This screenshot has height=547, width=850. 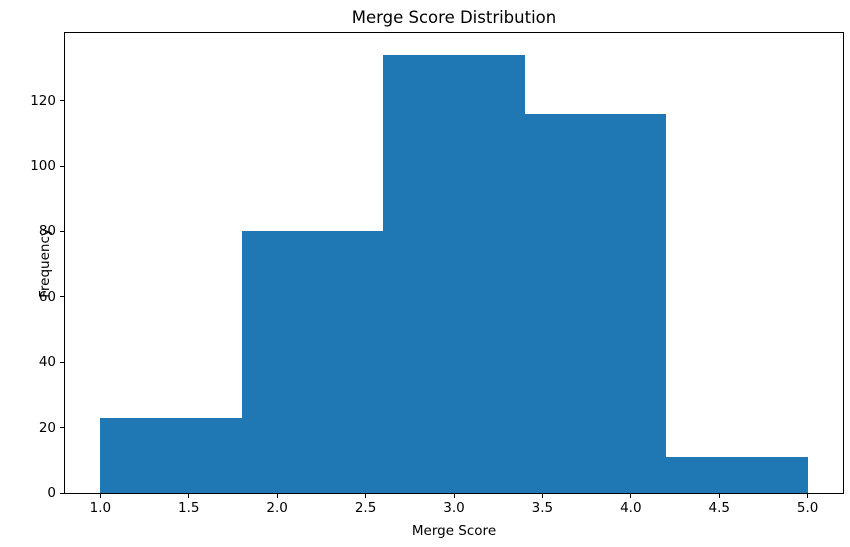 I want to click on x-axis-ticks: 1.0 1.5 2.0 2.5 3.0 3.5 4.0 4.5 5.0, so click(x=454, y=512).